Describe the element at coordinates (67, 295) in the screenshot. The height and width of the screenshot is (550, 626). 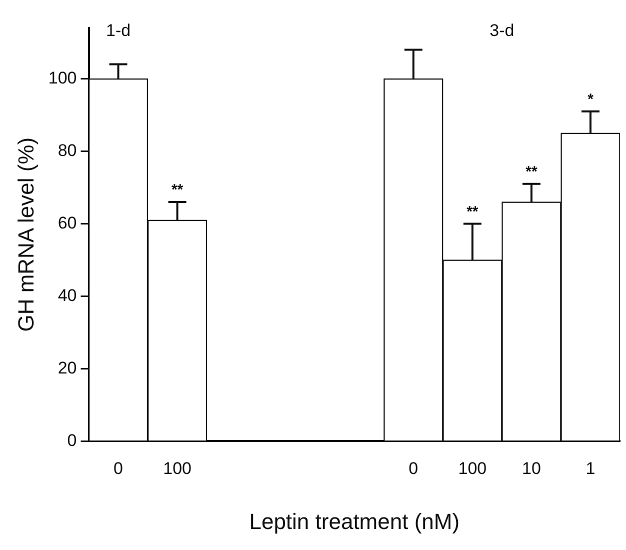
I see `y-tick-label: 40` at that location.